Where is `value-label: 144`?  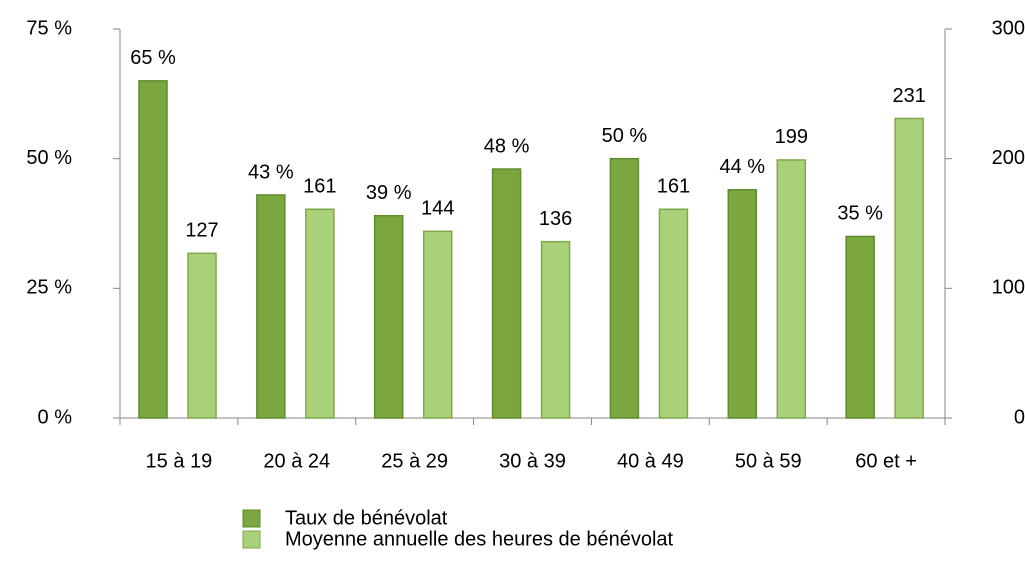
value-label: 144 is located at coordinates (437, 209).